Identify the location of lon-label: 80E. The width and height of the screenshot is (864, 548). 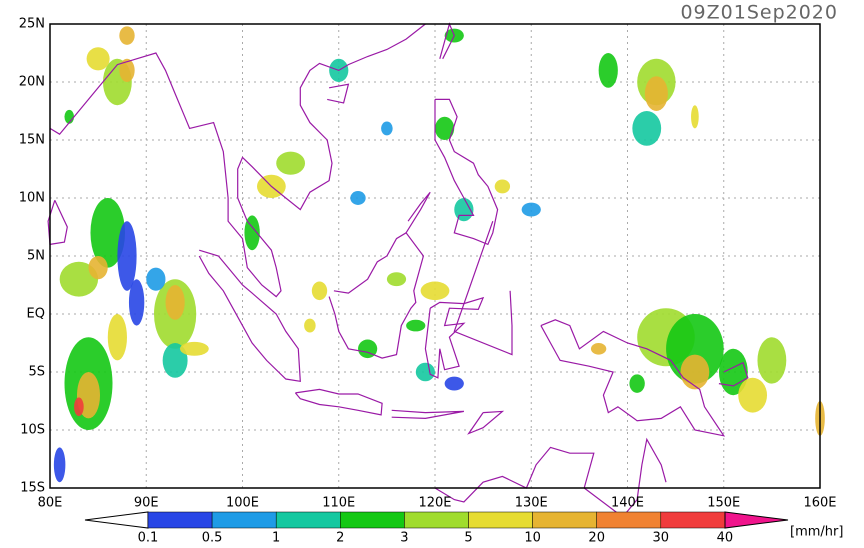
(50, 503).